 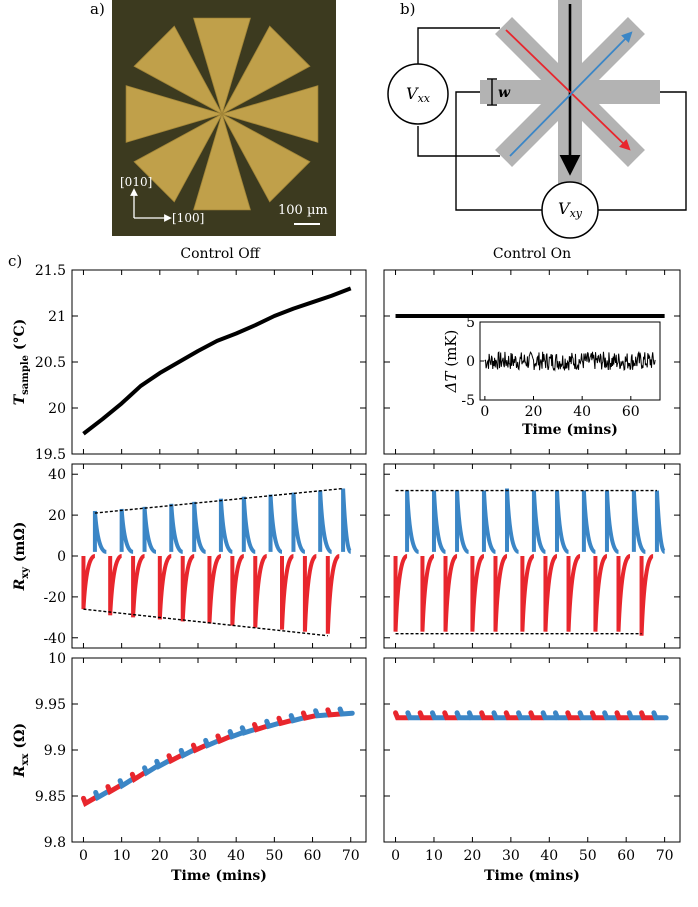 I want to click on voltmeter-vxy, so click(x=570, y=210).